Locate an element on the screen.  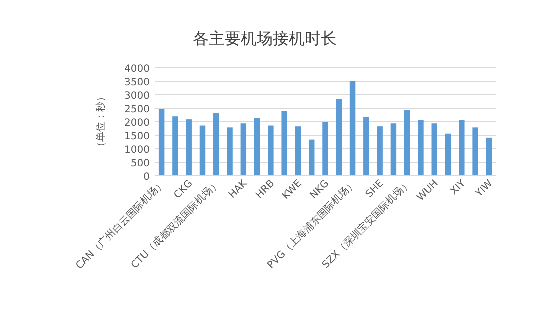
chart-title: 各主要机场接机时长 is located at coordinates (265, 38).